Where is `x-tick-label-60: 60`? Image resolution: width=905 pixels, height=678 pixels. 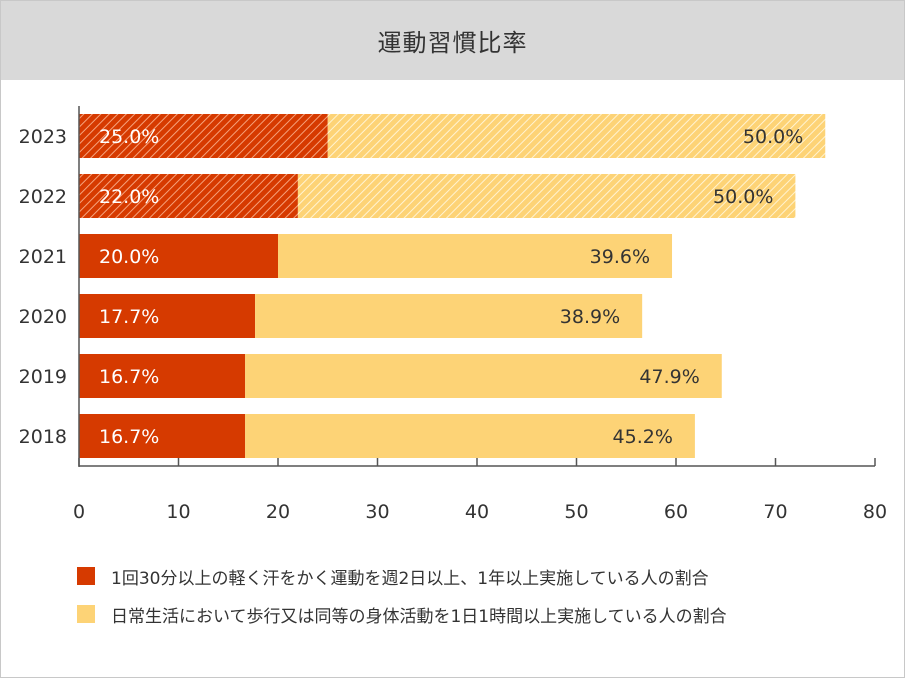
x-tick-label-60: 60 is located at coordinates (676, 512).